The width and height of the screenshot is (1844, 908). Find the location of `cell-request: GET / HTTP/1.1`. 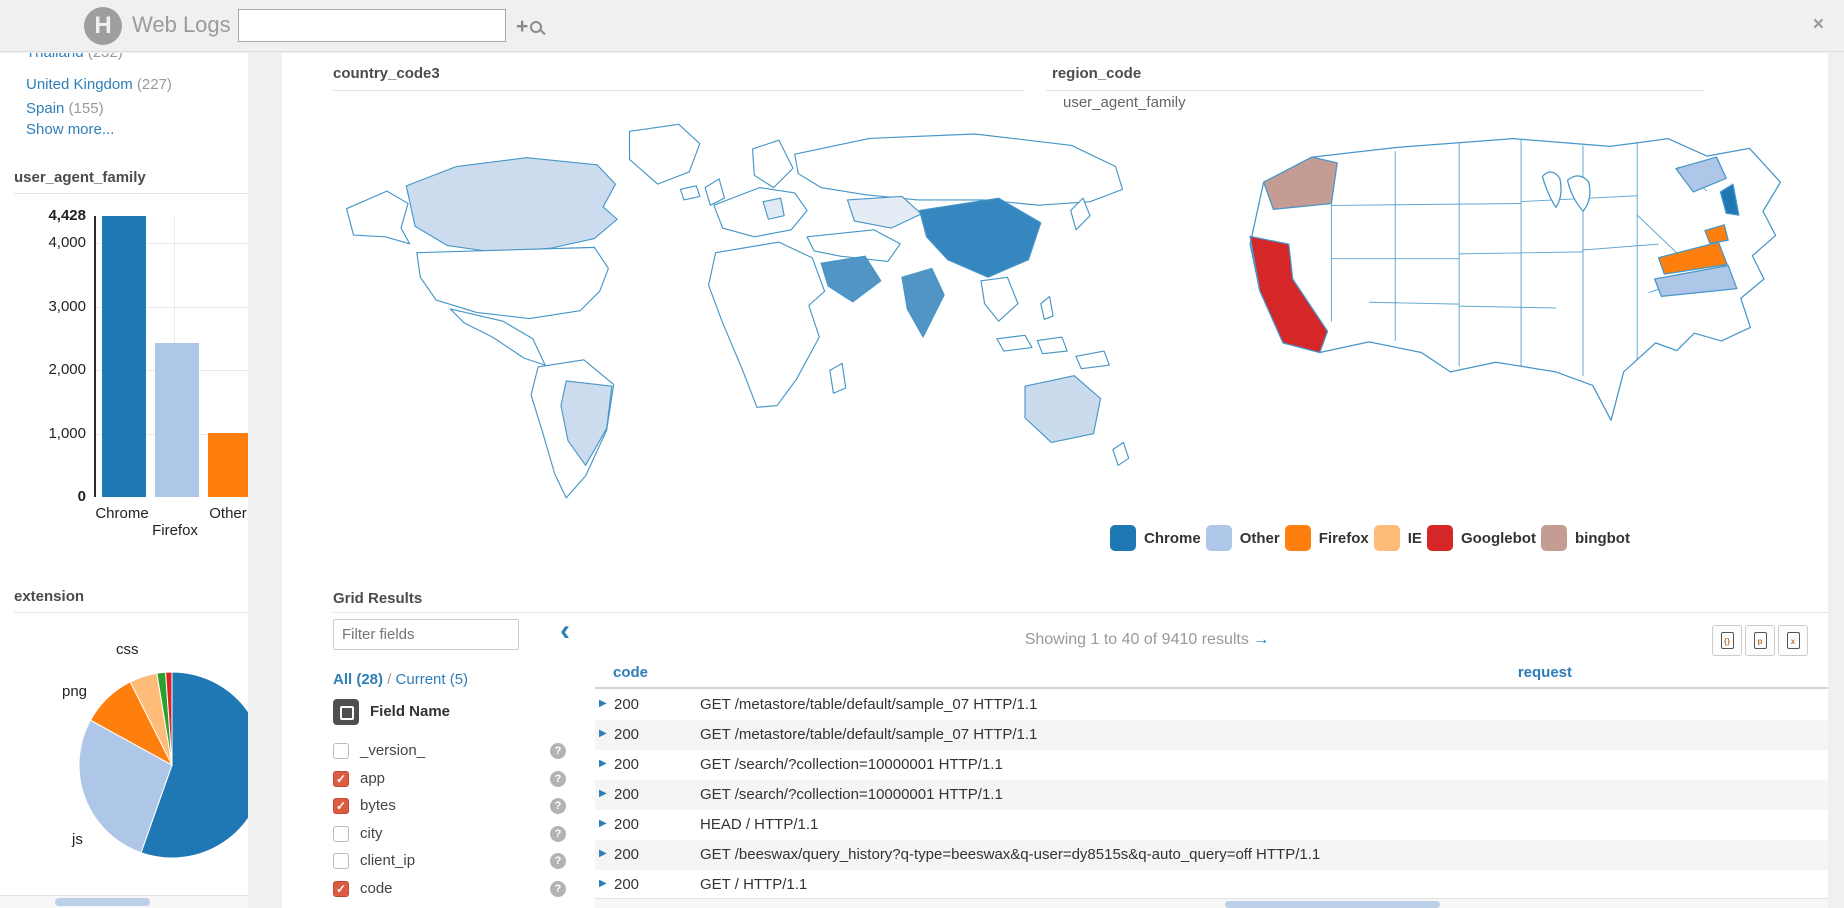

cell-request: GET / HTTP/1.1 is located at coordinates (754, 884).